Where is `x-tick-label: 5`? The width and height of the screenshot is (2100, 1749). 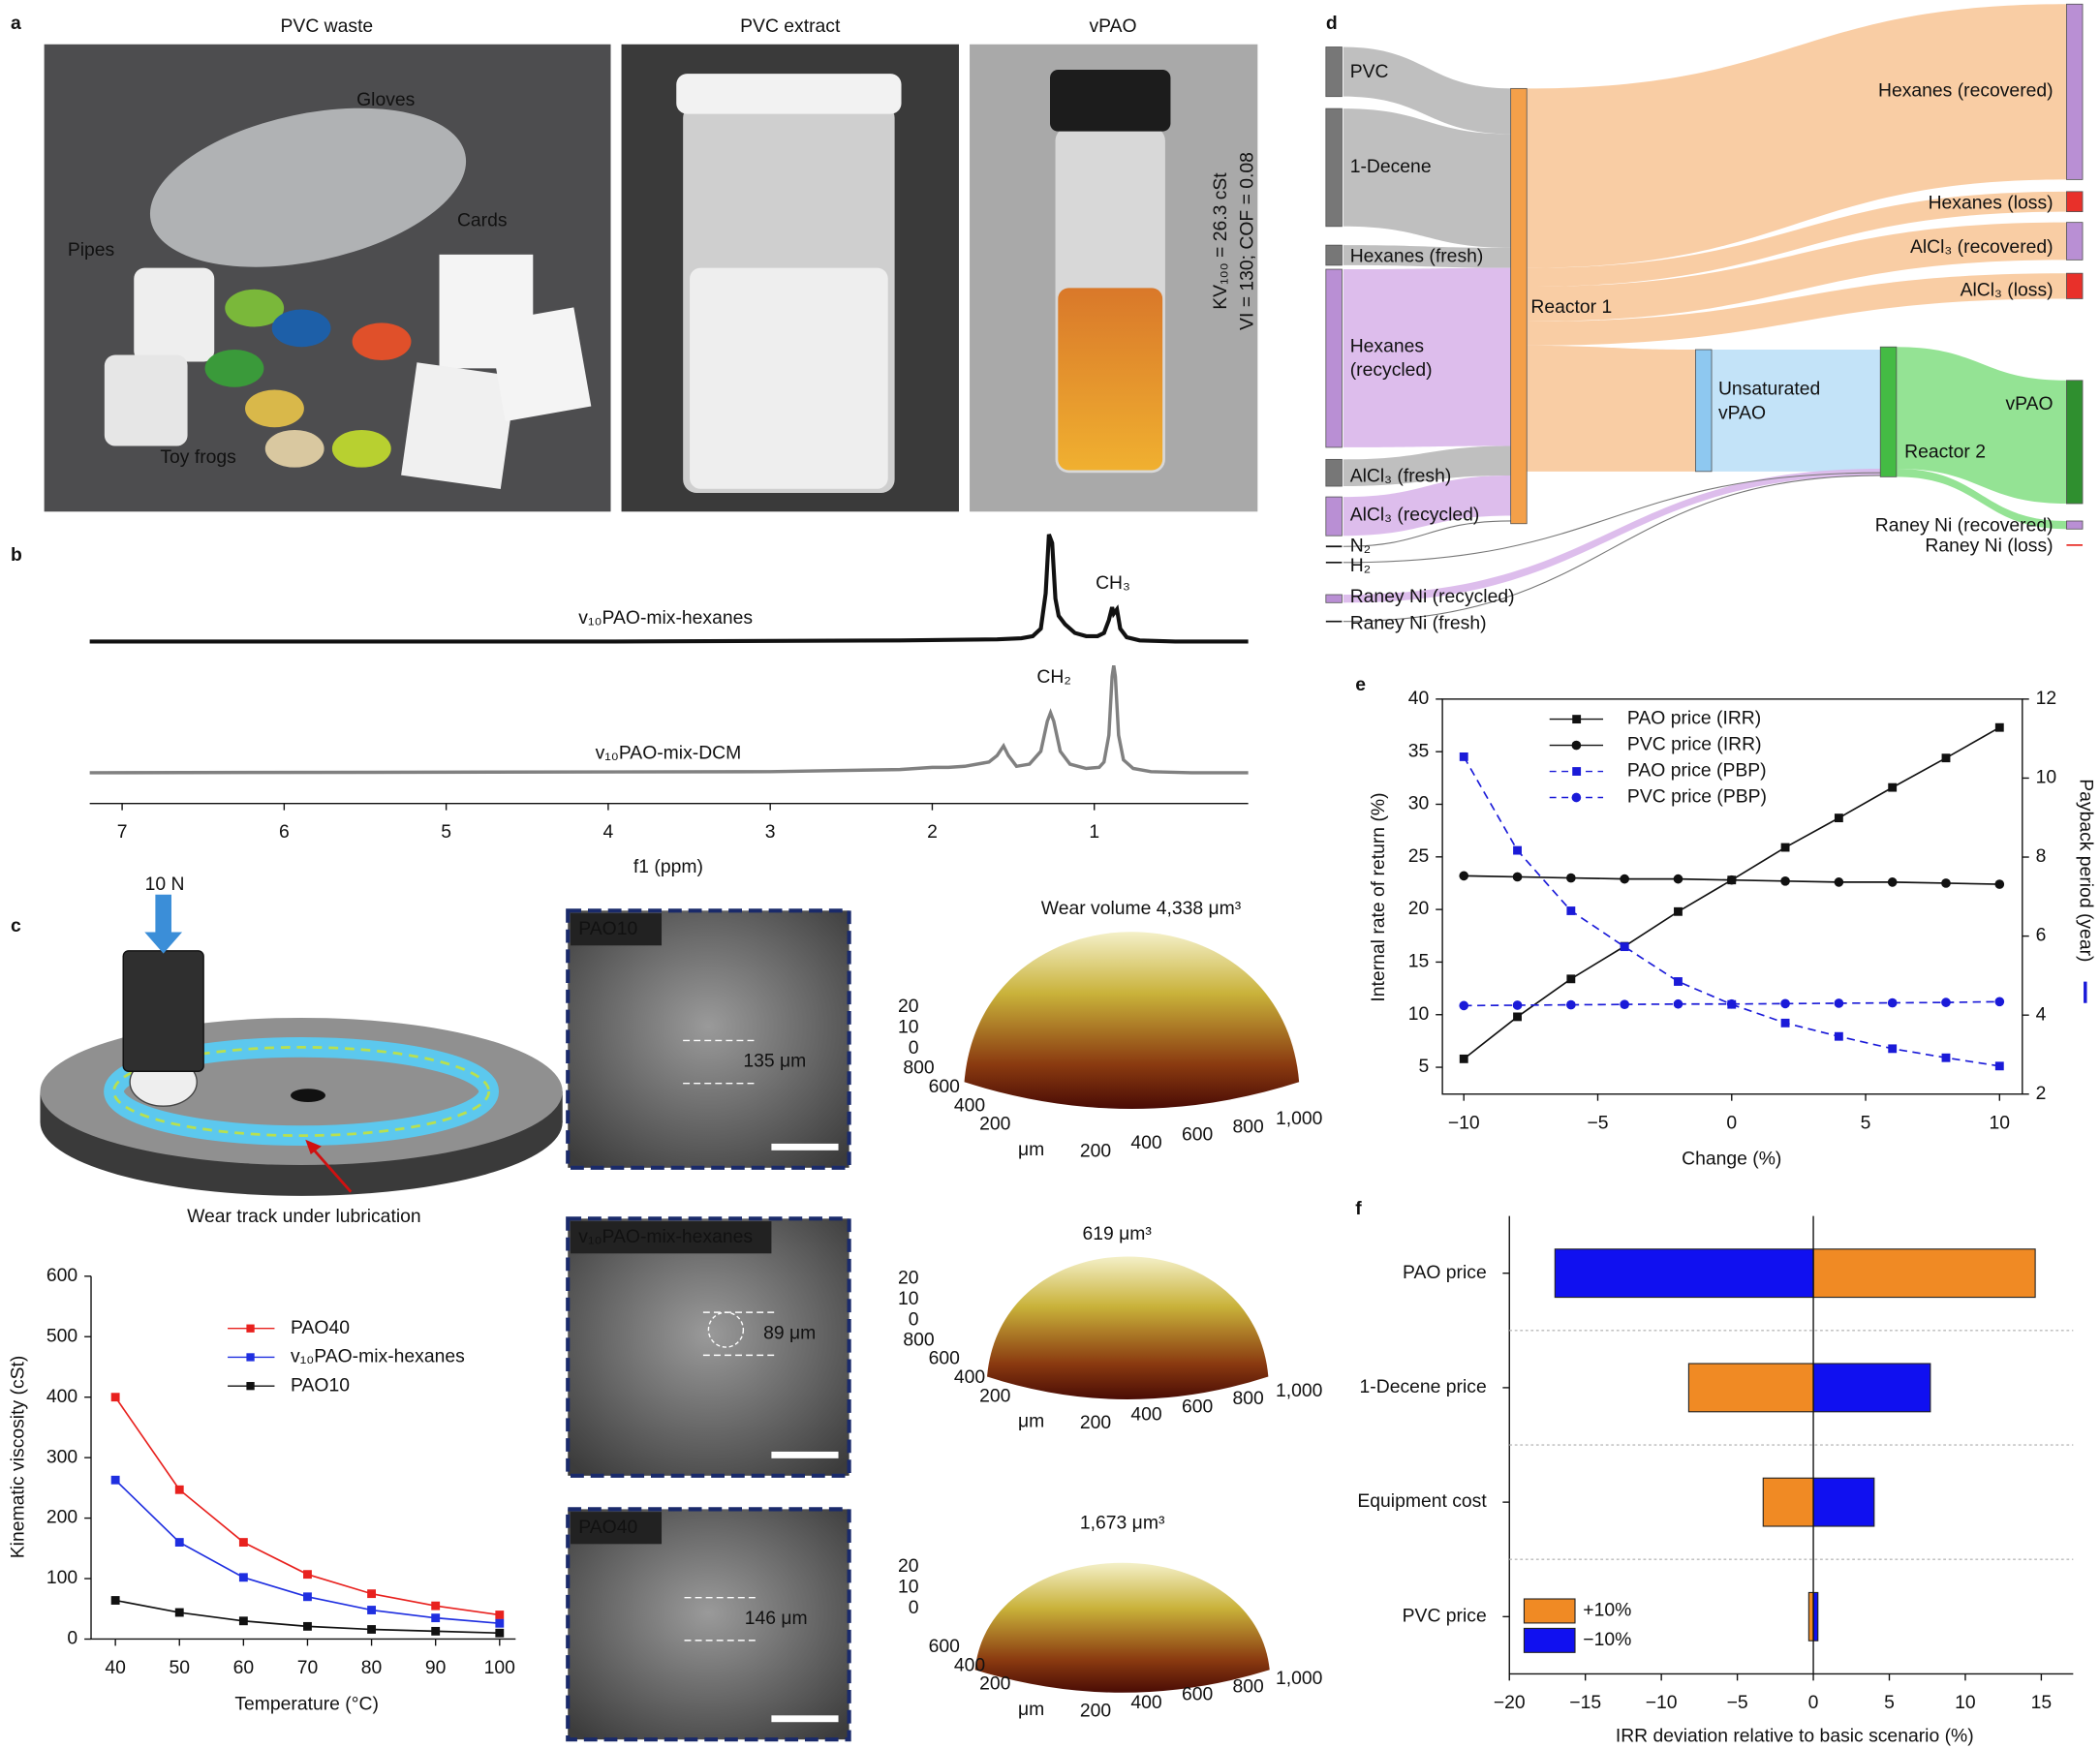 x-tick-label: 5 is located at coordinates (1889, 1702).